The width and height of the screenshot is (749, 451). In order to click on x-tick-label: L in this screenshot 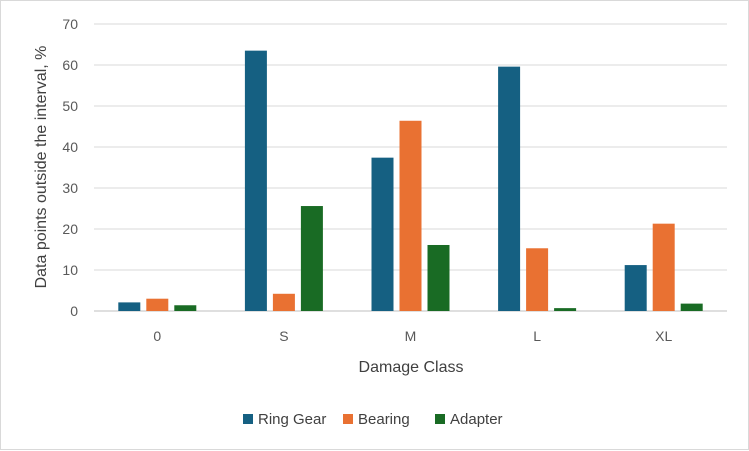, I will do `click(537, 336)`.